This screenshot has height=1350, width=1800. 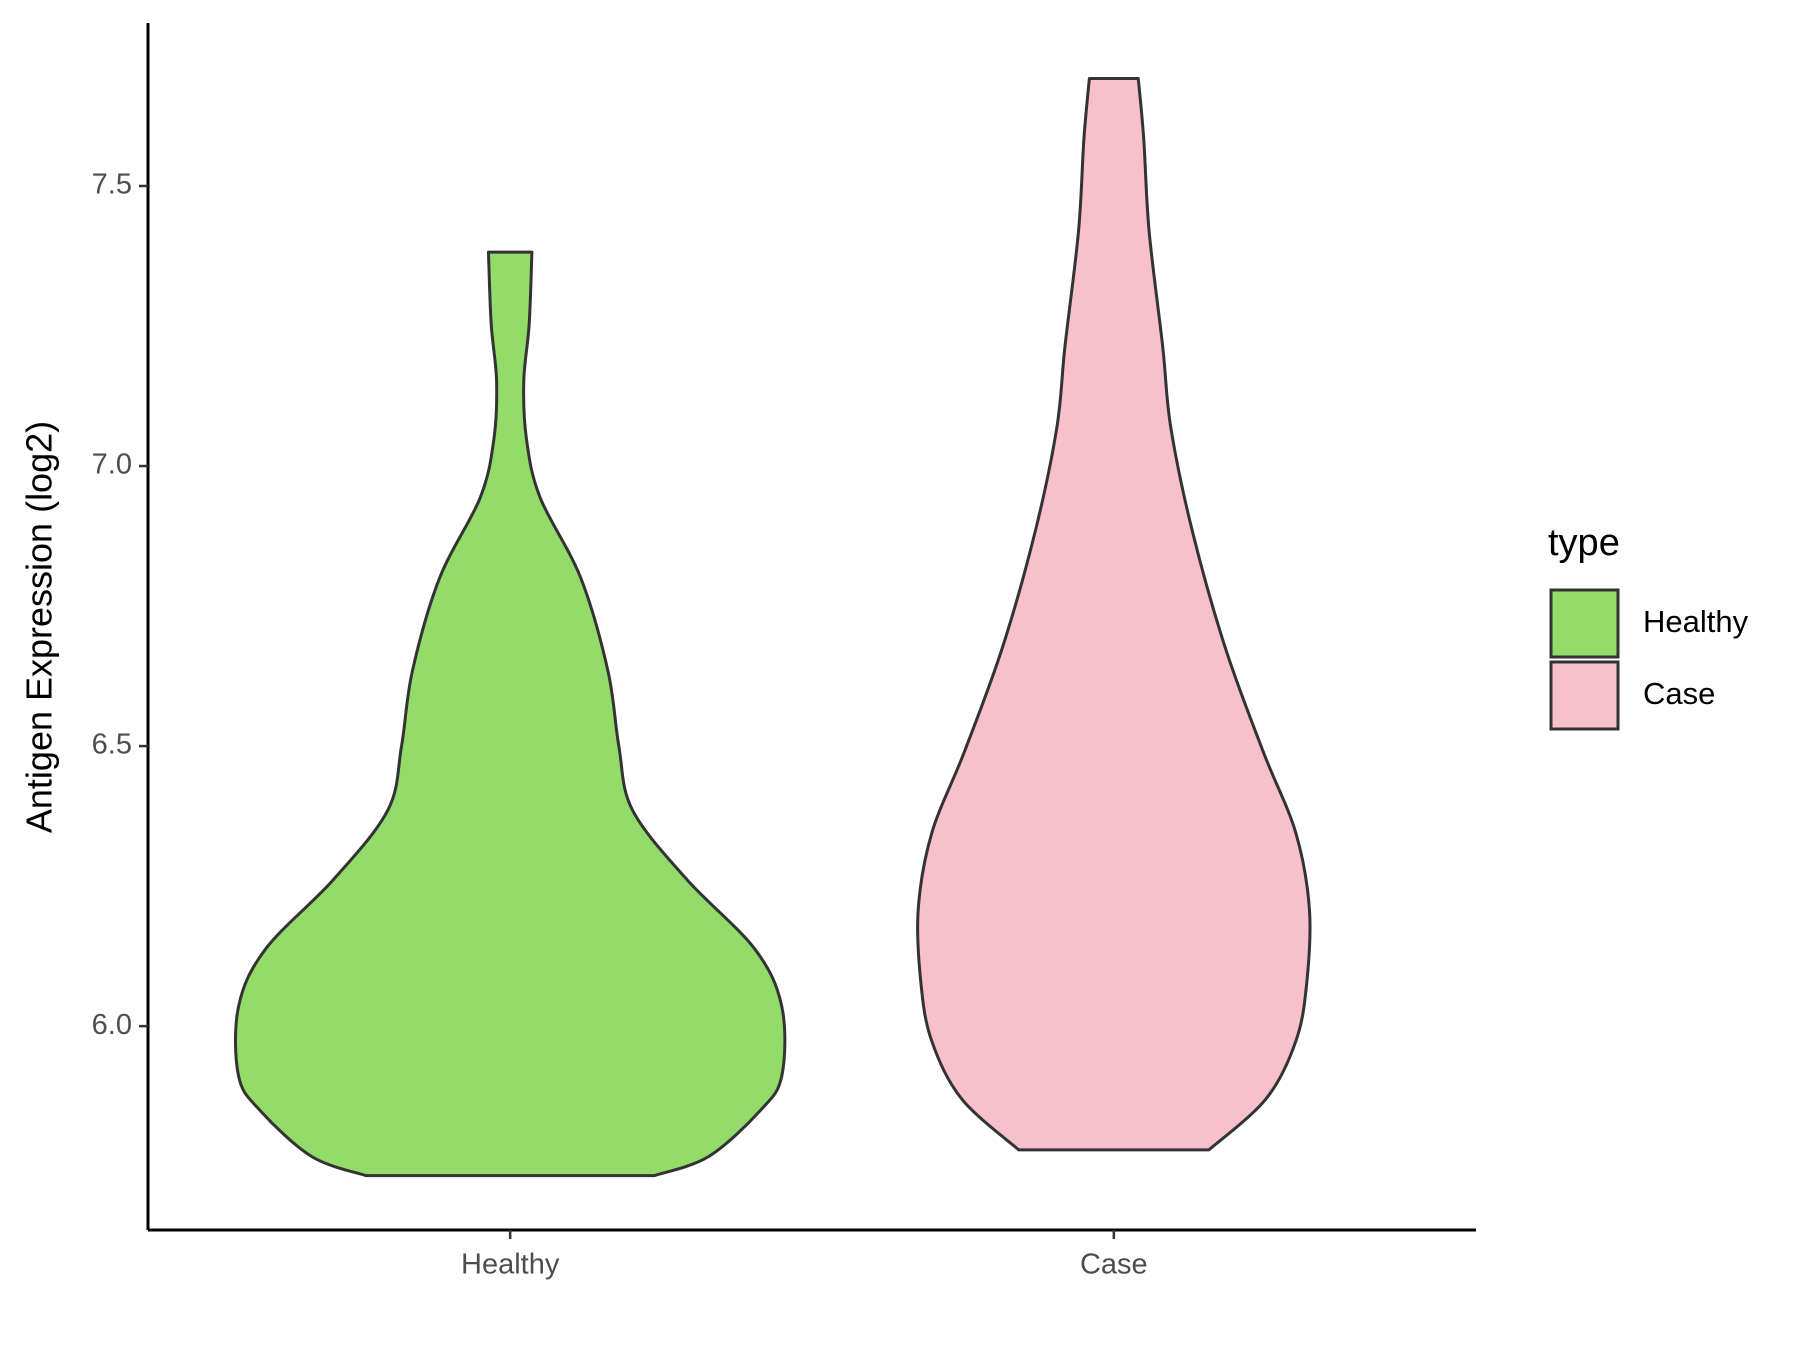 I want to click on y-tick-label: 7.5, so click(x=112, y=185).